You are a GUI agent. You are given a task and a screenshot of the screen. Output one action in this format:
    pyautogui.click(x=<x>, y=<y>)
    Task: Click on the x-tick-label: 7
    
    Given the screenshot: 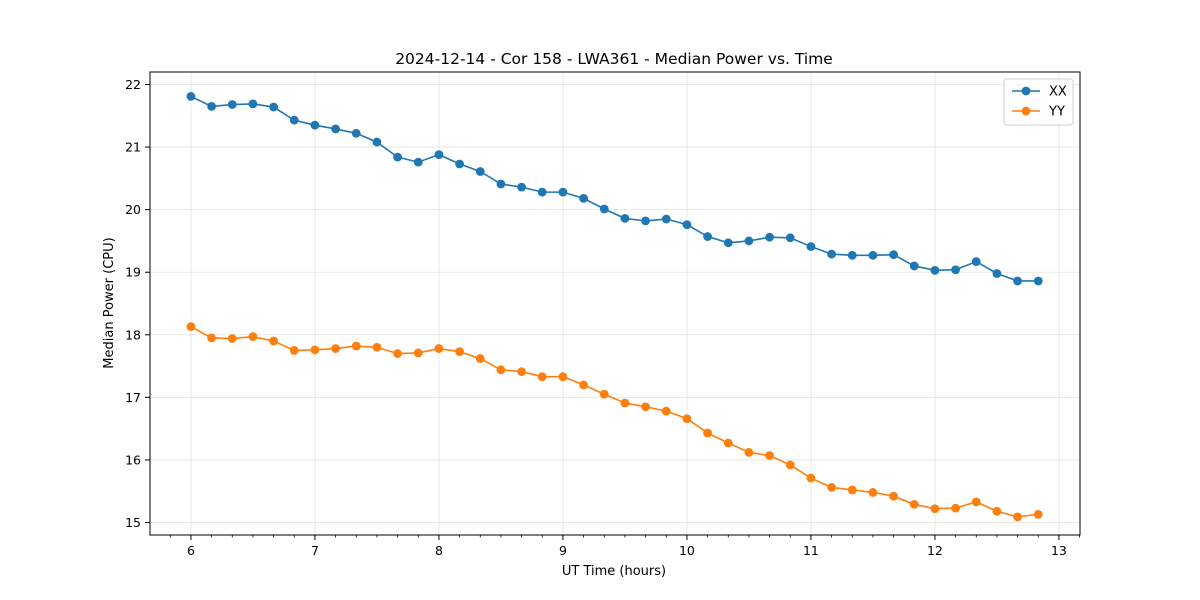 What is the action you would take?
    pyautogui.click(x=315, y=550)
    